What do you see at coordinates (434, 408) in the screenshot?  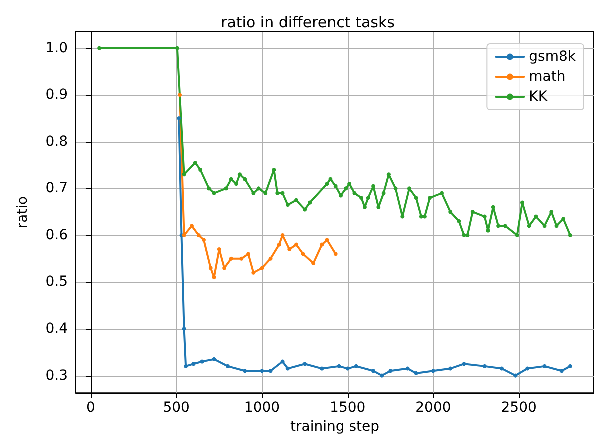 I see `x-tick-label: 2000` at bounding box center [434, 408].